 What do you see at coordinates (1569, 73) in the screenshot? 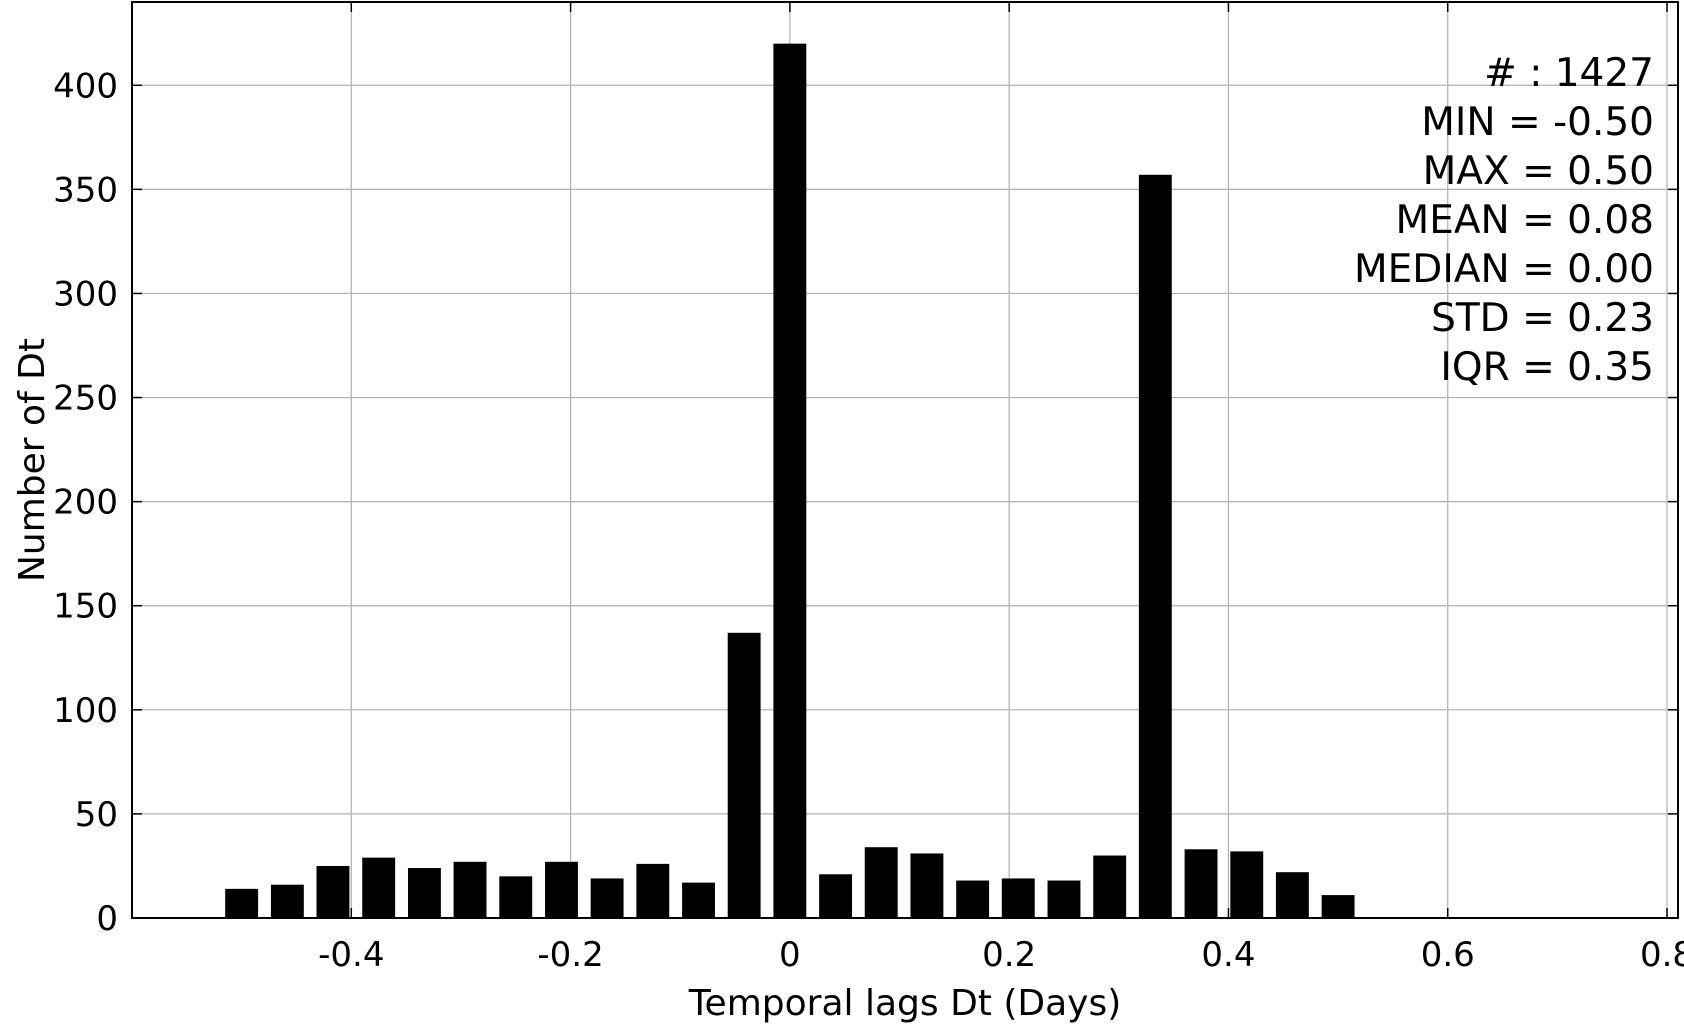
I see `stat-line: # : 1427` at bounding box center [1569, 73].